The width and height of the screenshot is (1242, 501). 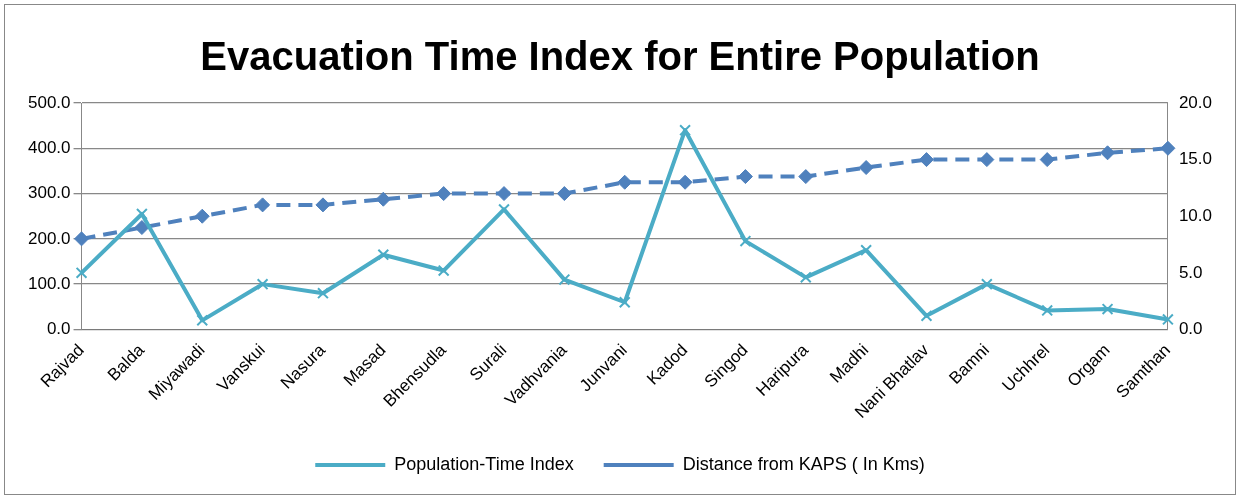 What do you see at coordinates (1190, 329) in the screenshot?
I see `y2-tick-label: 0.0` at bounding box center [1190, 329].